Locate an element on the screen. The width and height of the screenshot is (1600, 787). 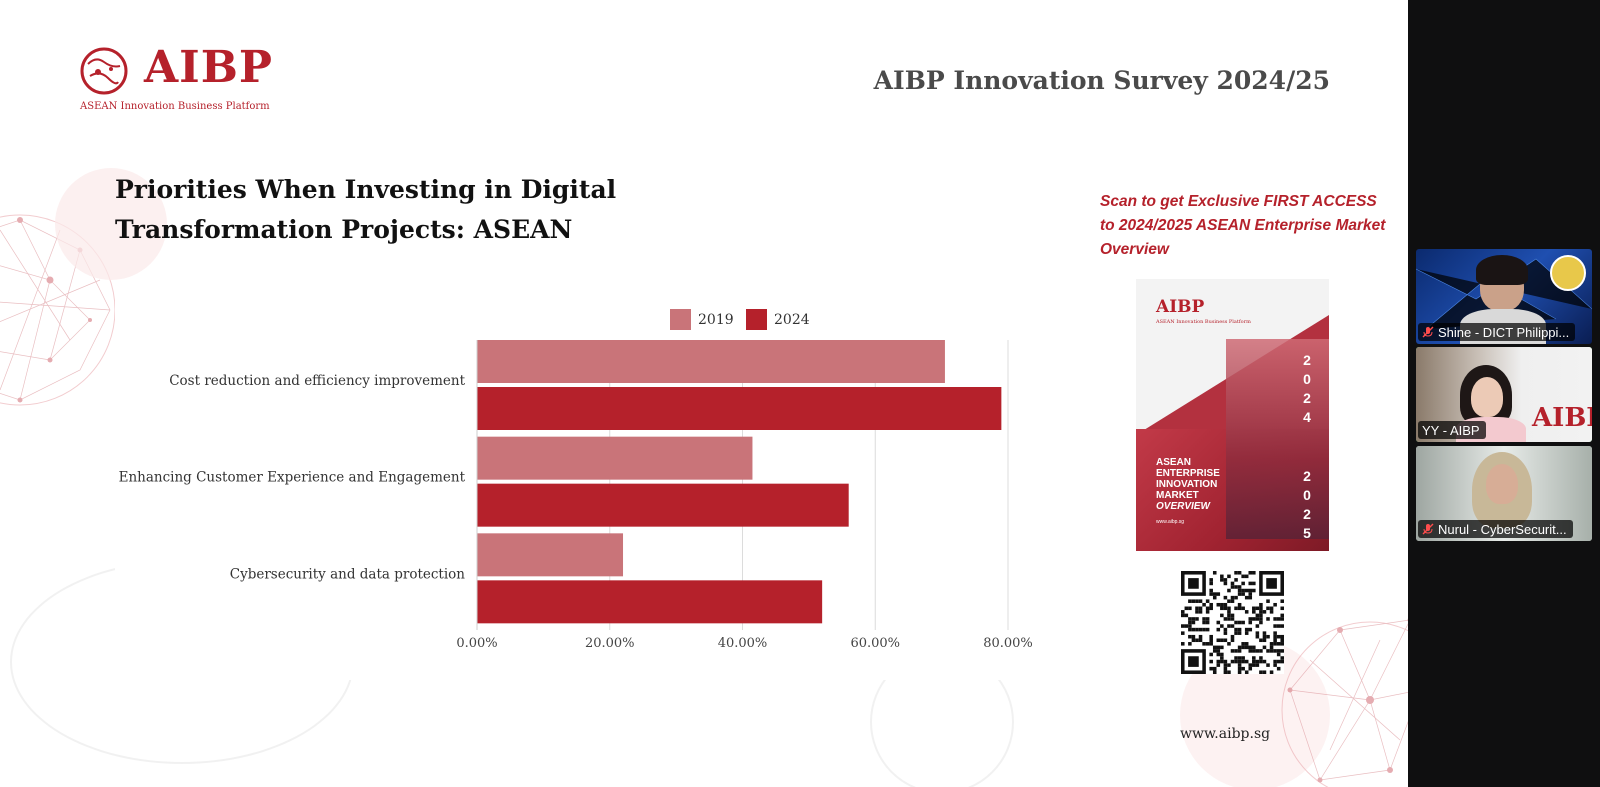
chart-title-line: Transformation Projects: ASEAN is located at coordinates (344, 229).